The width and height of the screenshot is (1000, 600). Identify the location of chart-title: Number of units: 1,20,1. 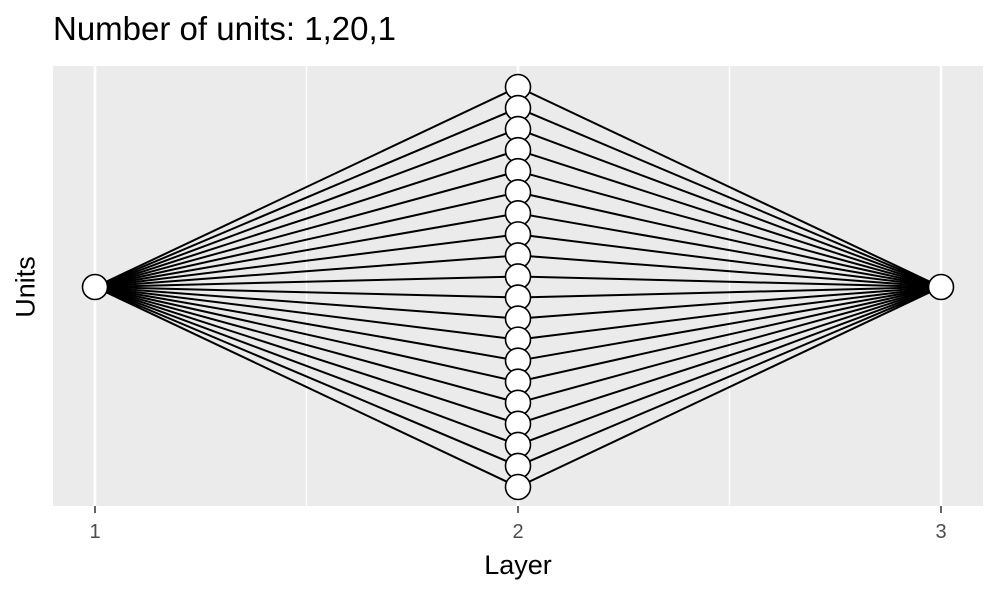
(225, 28).